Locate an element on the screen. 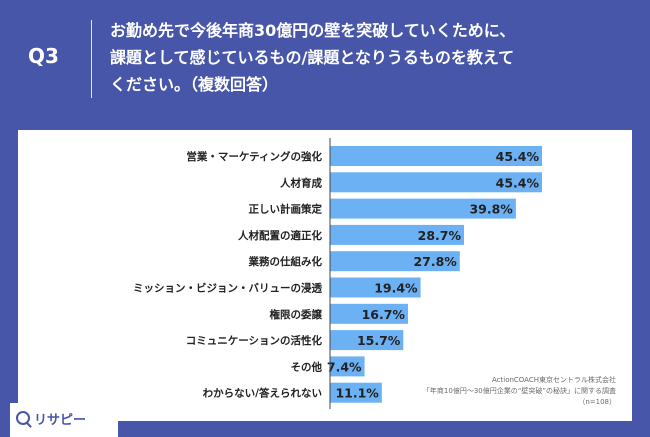 The width and height of the screenshot is (650, 437). value-label: 11.1% is located at coordinates (357, 393).